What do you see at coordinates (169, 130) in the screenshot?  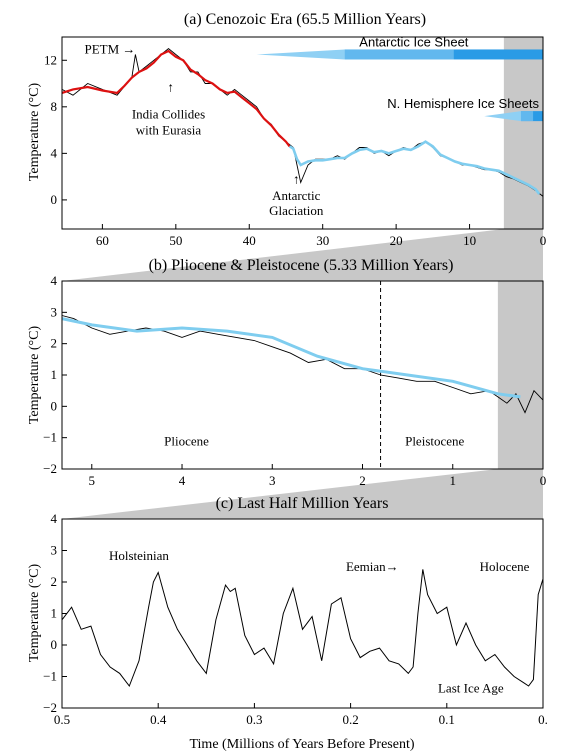 I see `panel-a-annotation-2: with Eurasia` at bounding box center [169, 130].